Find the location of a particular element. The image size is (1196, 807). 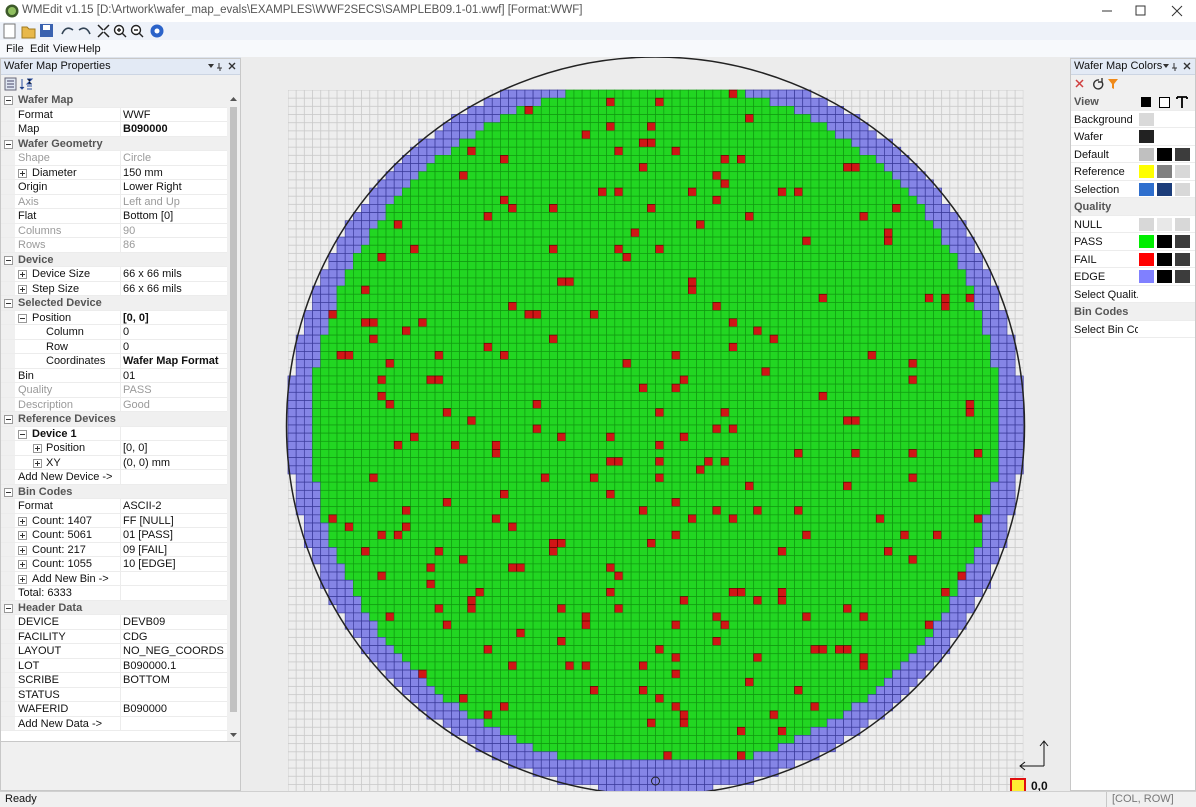

alphabetical-button is located at coordinates (26, 84).